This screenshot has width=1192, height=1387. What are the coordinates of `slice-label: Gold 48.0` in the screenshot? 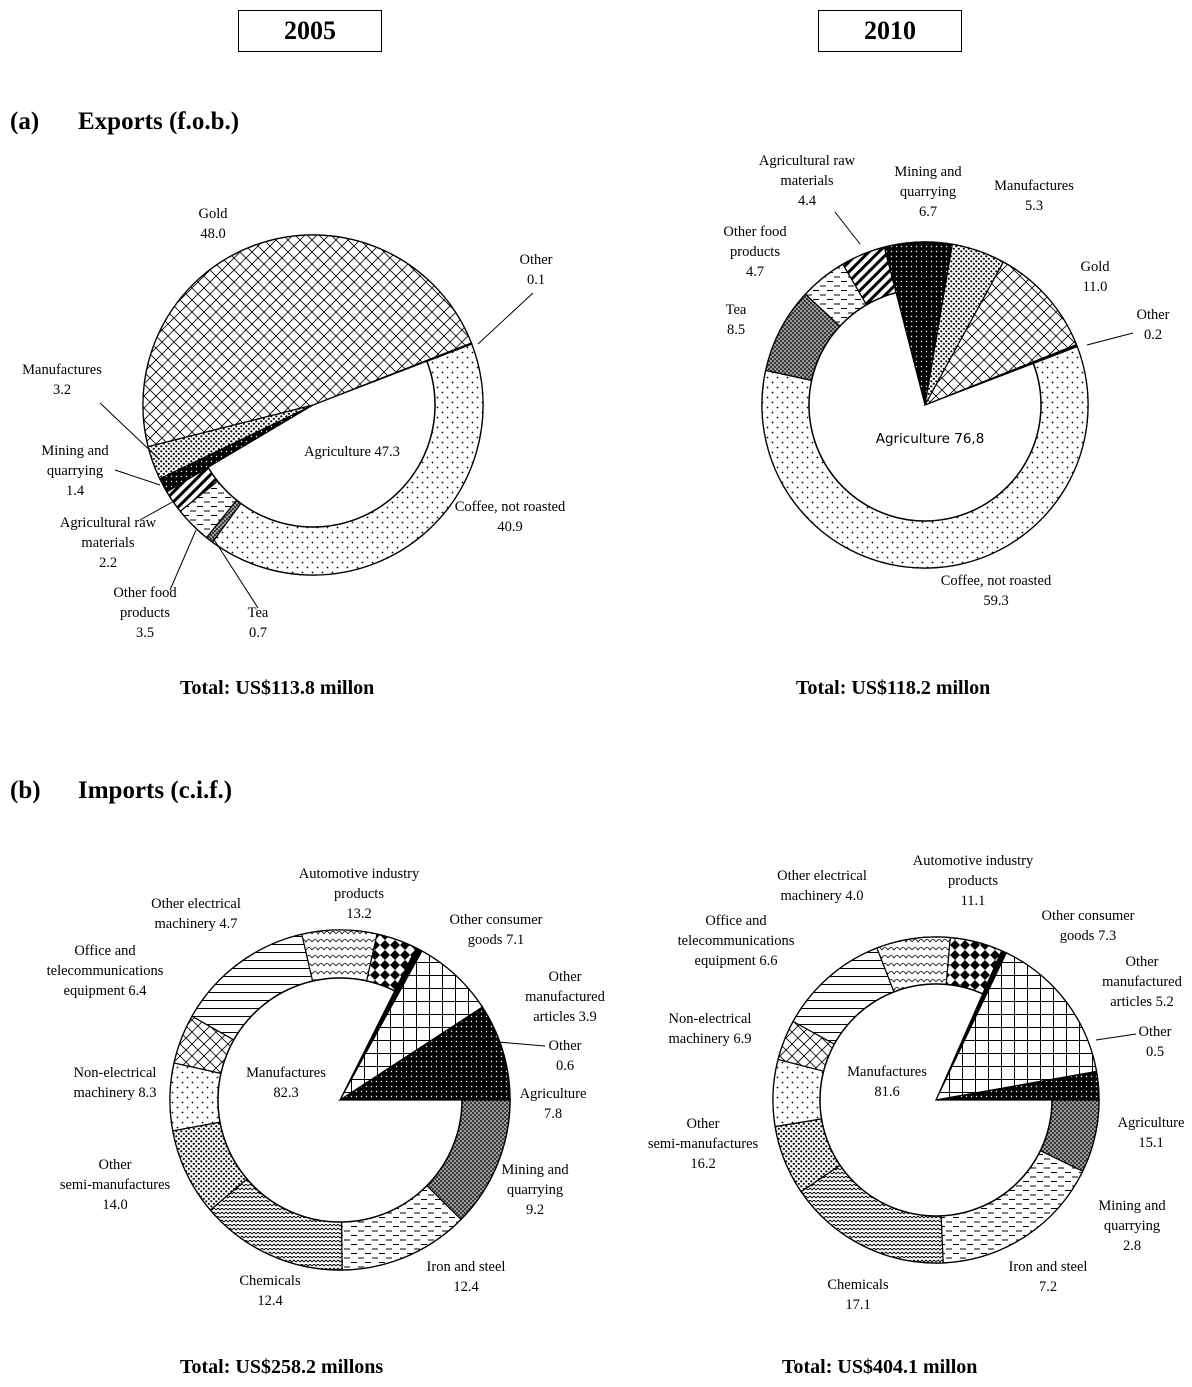 It's located at (214, 224).